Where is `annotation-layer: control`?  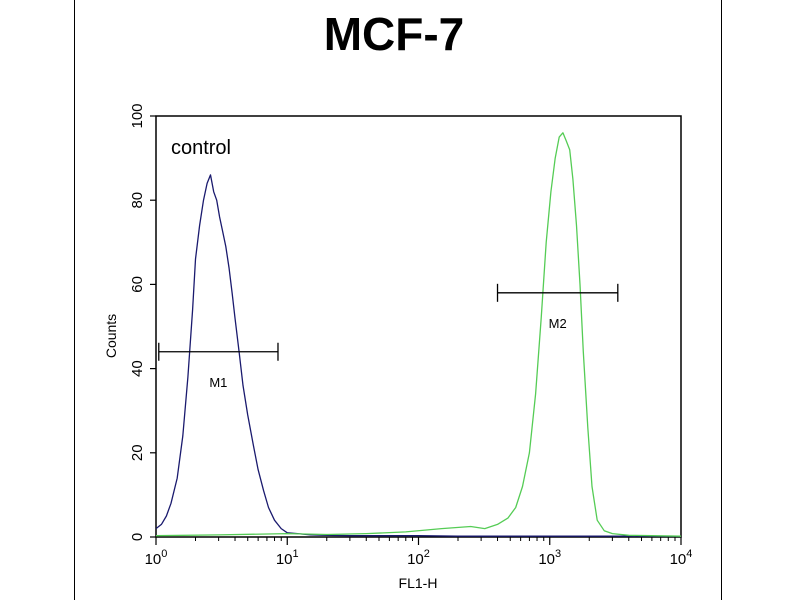 annotation-layer: control is located at coordinates (201, 148).